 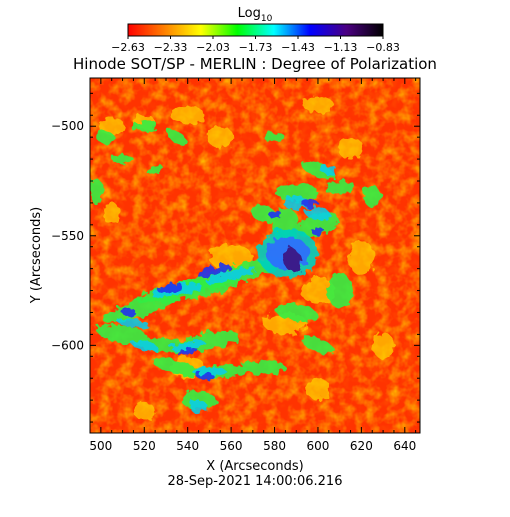 What do you see at coordinates (67, 236) in the screenshot?
I see `y-tick-label: −550` at bounding box center [67, 236].